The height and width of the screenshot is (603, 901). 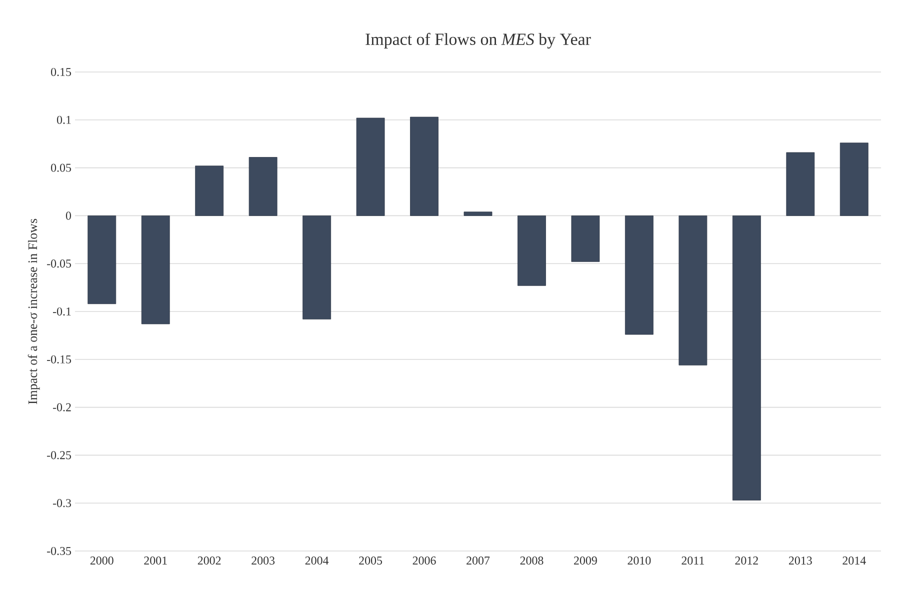 What do you see at coordinates (800, 560) in the screenshot?
I see `x-tick-label: 2013` at bounding box center [800, 560].